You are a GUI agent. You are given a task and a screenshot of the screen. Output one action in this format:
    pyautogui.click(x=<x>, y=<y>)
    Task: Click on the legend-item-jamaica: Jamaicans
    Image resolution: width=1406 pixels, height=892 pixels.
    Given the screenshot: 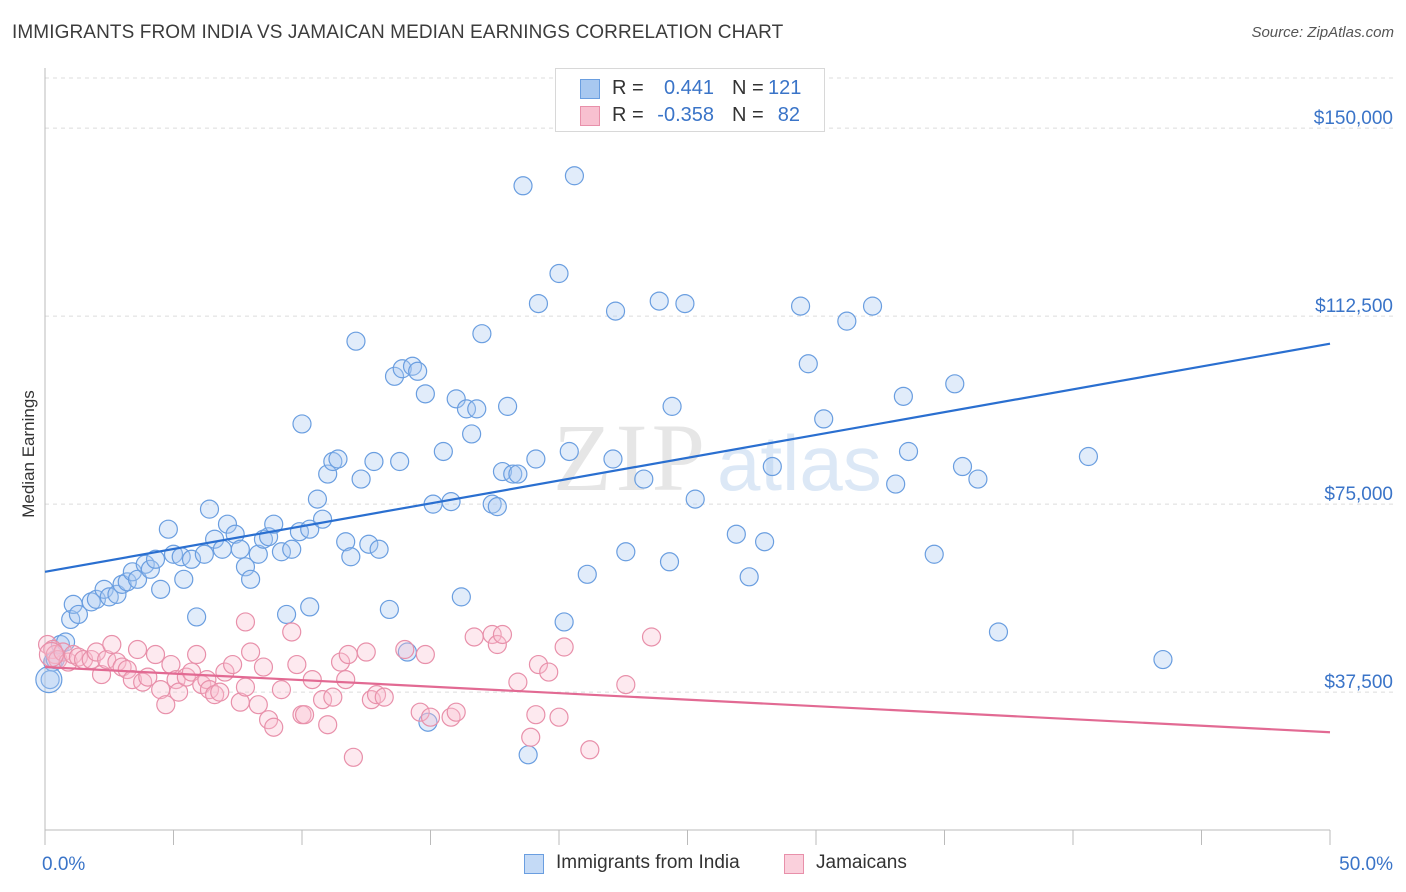 What is the action you would take?
    pyautogui.click(x=854, y=864)
    